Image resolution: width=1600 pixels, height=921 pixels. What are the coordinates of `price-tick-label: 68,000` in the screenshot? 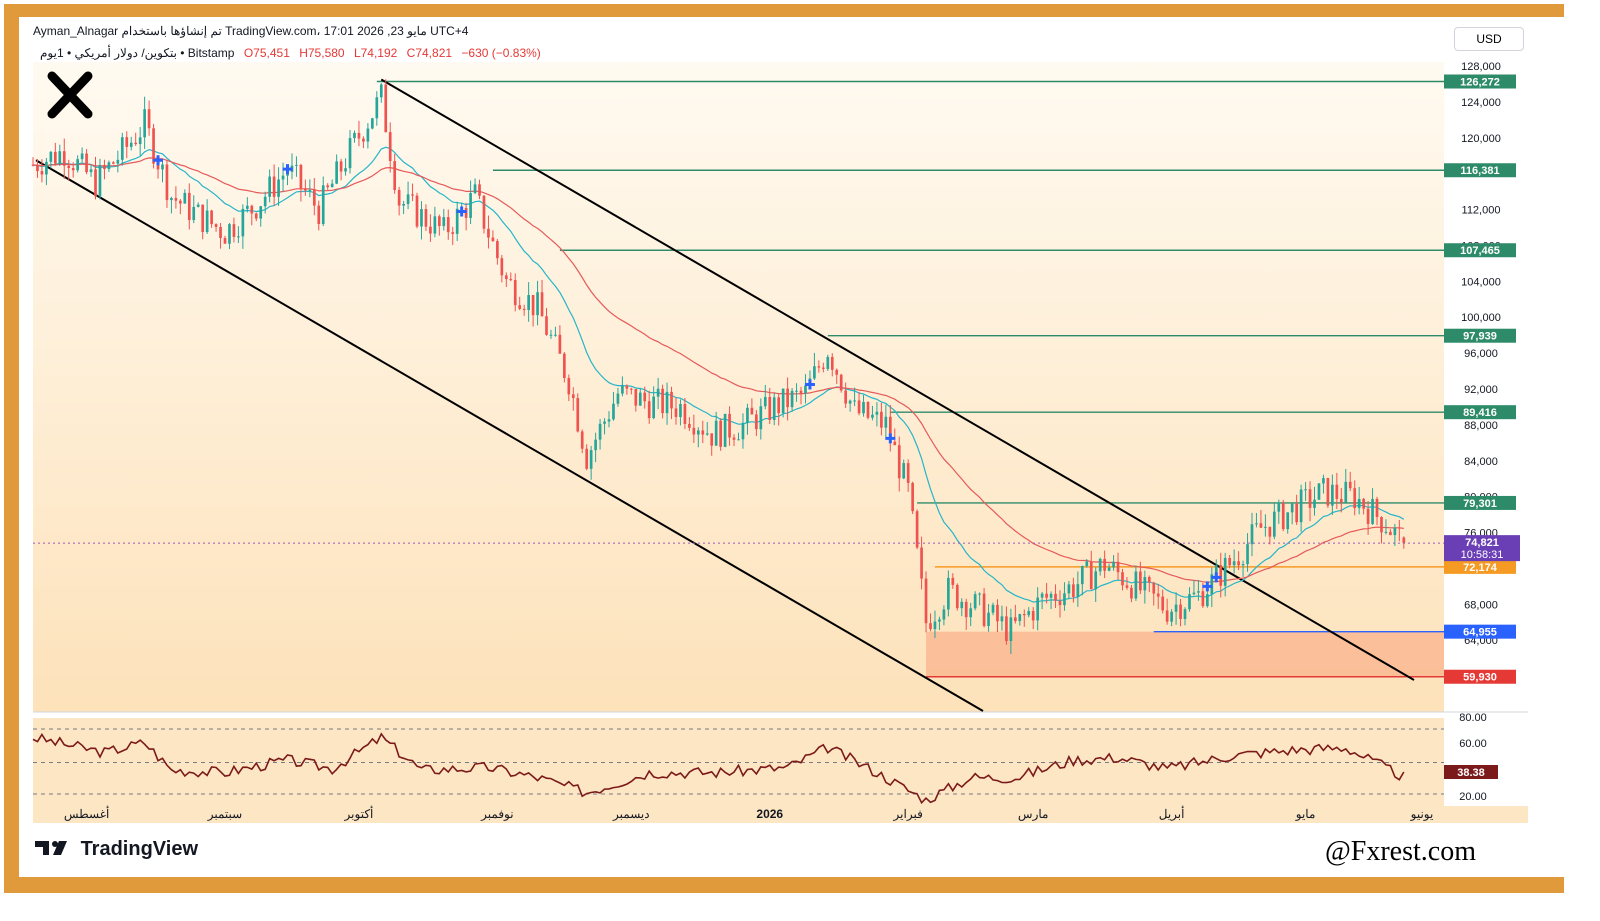 It's located at (1481, 605).